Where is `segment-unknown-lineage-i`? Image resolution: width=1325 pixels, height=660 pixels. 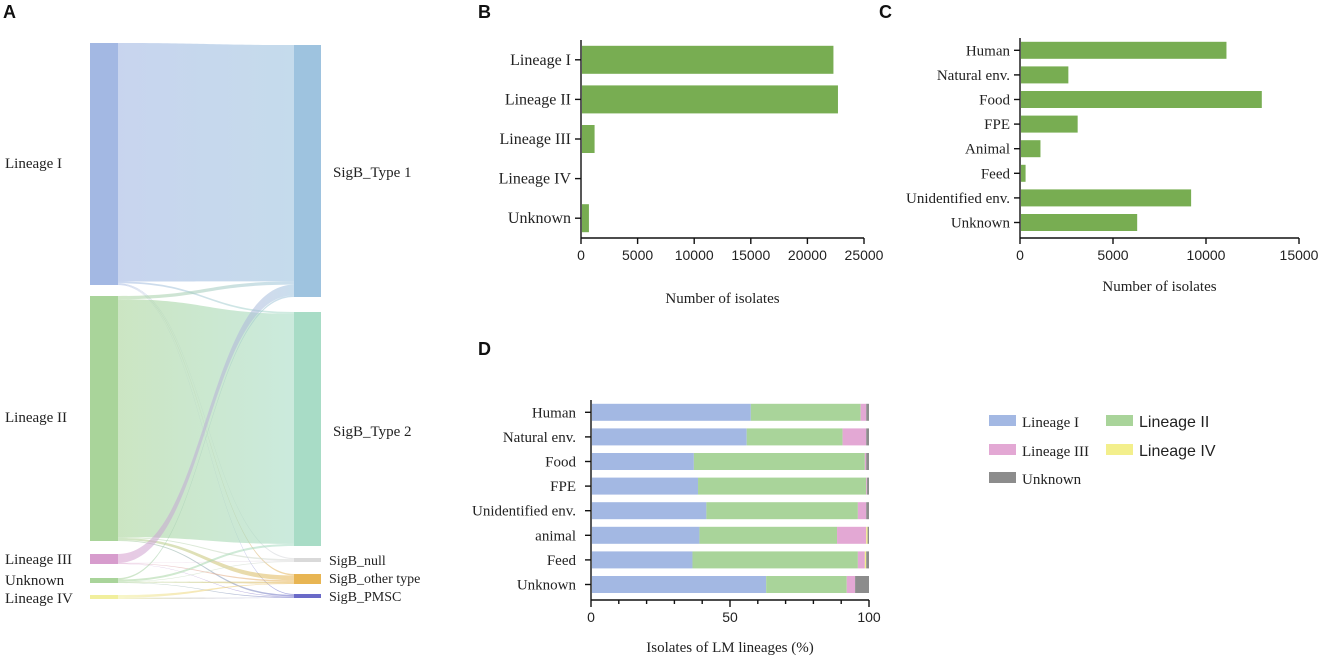
segment-unknown-lineage-i is located at coordinates (679, 584).